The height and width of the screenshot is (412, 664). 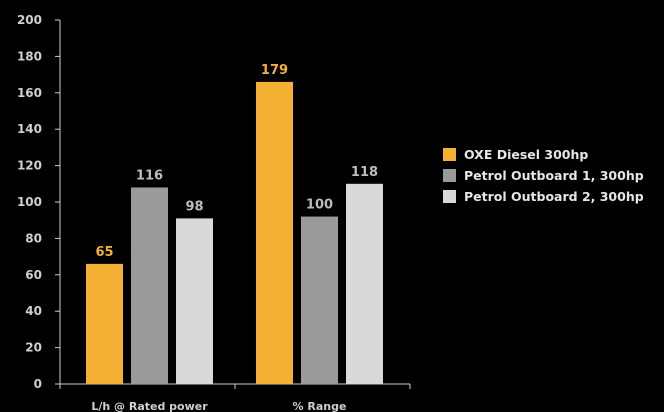 I want to click on legend-swatch-oxe-diesel, so click(x=449, y=154).